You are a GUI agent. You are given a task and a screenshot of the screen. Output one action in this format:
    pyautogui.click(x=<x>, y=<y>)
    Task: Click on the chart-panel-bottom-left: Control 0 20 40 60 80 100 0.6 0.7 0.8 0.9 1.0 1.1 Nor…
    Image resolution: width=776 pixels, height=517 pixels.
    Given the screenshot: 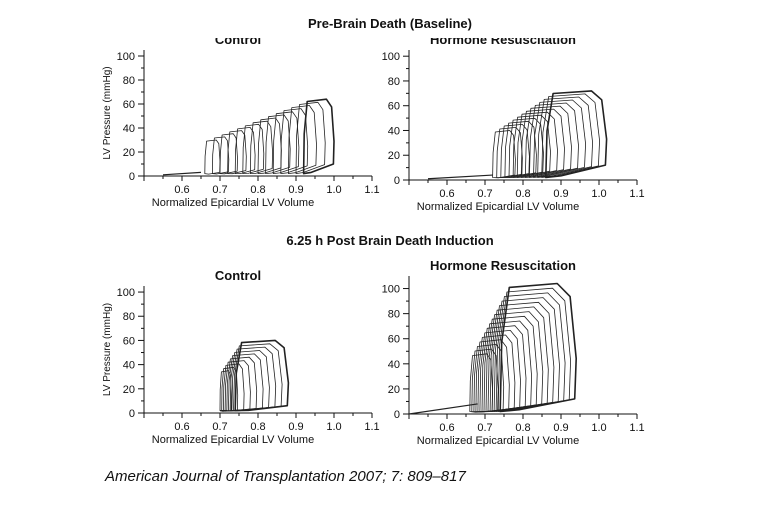 What is the action you would take?
    pyautogui.click(x=241, y=357)
    